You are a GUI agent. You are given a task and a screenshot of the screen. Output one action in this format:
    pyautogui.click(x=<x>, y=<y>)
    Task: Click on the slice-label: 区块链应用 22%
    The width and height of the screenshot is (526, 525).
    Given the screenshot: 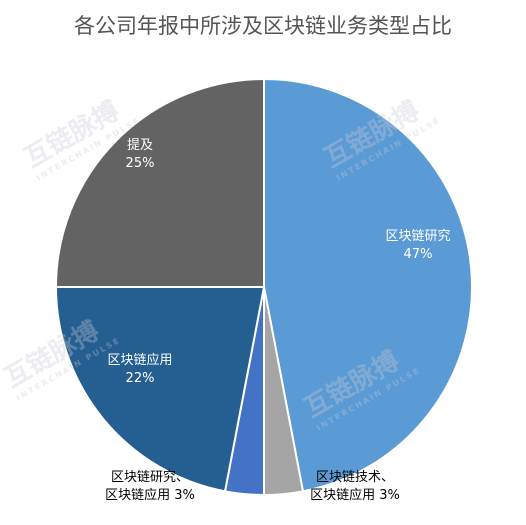 What is the action you would take?
    pyautogui.click(x=140, y=370)
    